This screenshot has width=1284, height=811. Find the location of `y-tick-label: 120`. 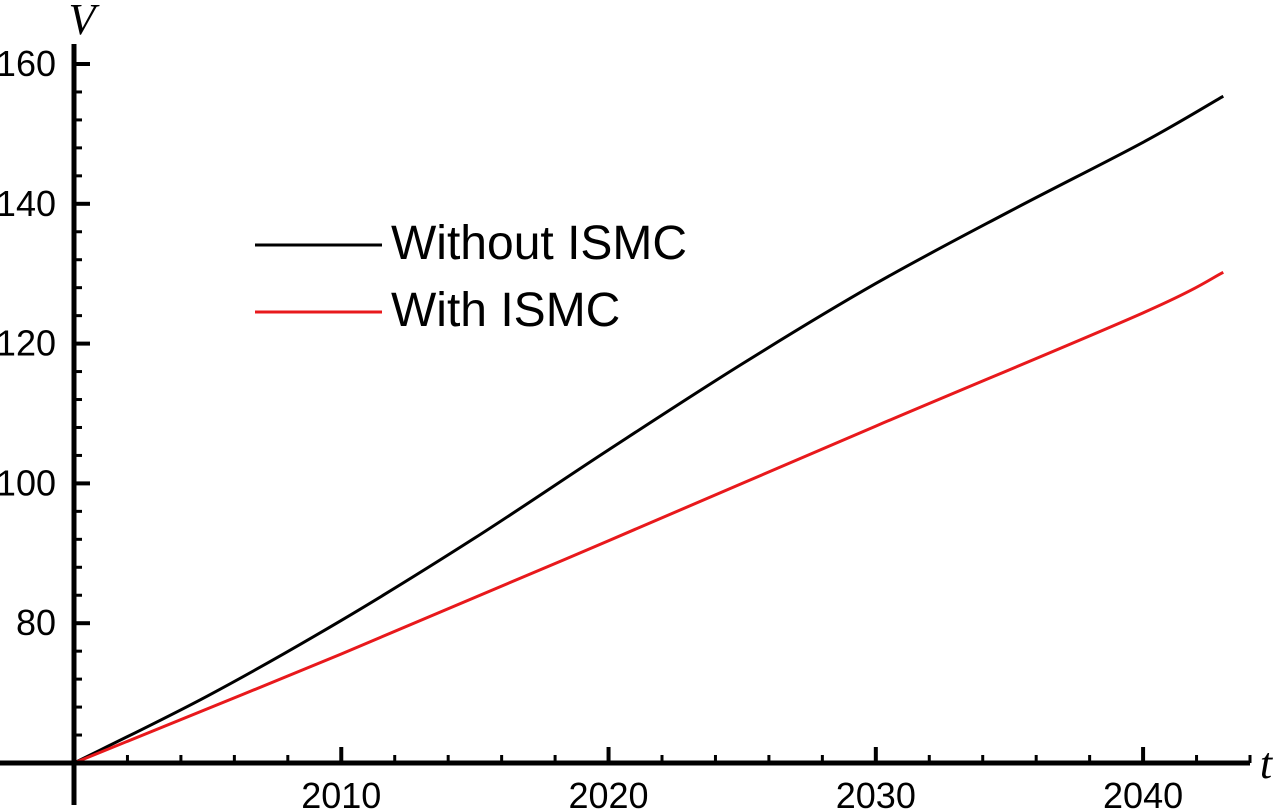

y-tick-label: 120 is located at coordinates (28, 343).